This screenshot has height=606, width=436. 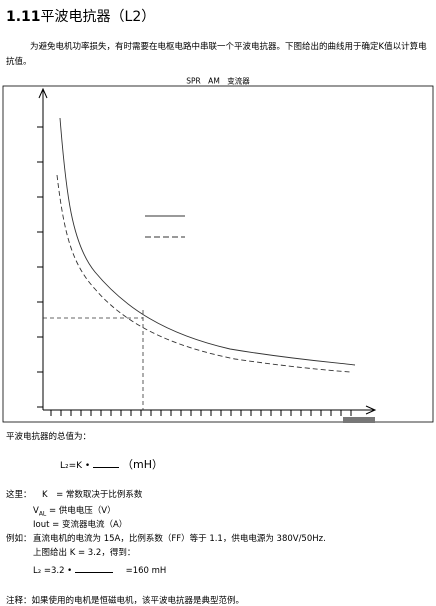 What do you see at coordinates (98, 17) in the screenshot?
I see `section-title: 平波电抗器（L2）` at bounding box center [98, 17].